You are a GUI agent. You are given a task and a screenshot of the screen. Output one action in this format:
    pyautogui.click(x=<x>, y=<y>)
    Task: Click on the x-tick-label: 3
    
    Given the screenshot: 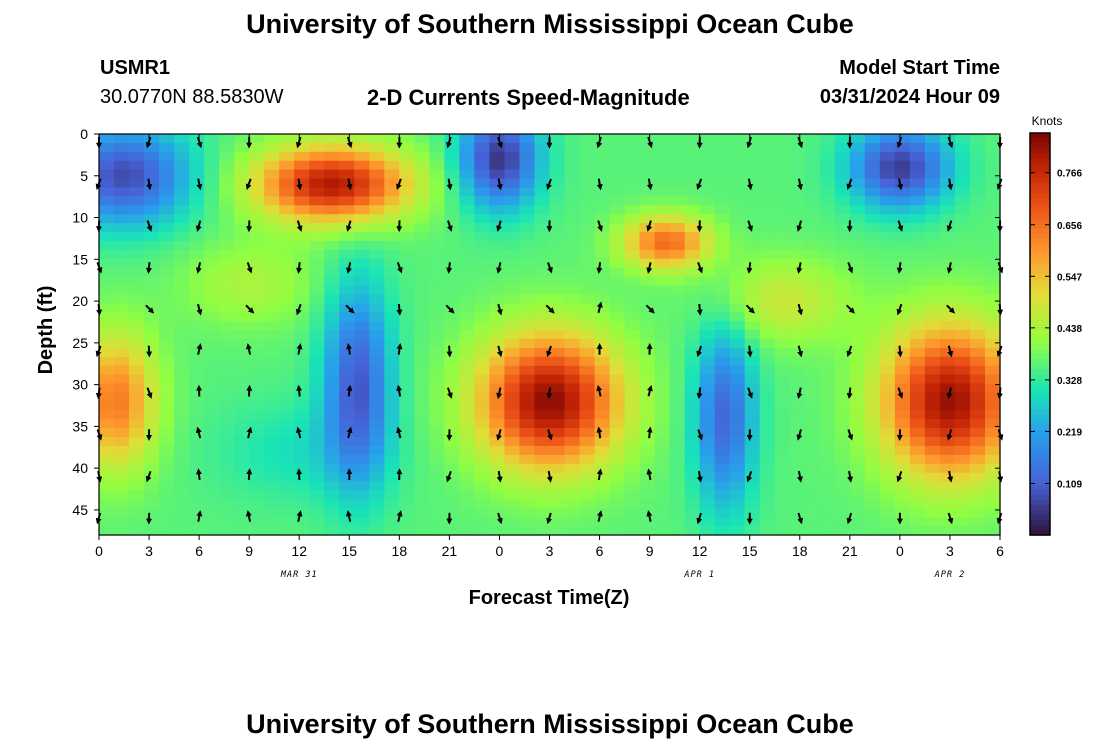 What is the action you would take?
    pyautogui.click(x=550, y=551)
    